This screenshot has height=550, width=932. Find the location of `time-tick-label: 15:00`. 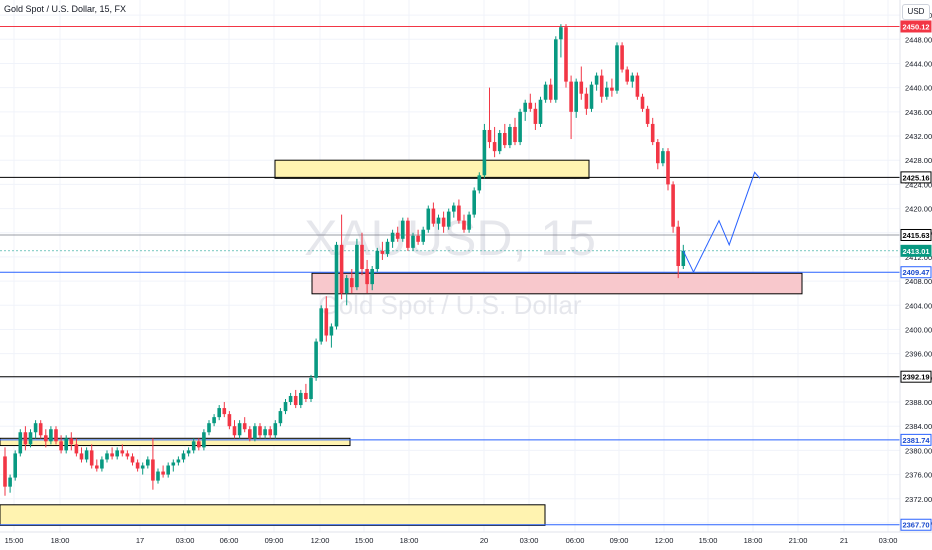

time-tick-label: 15:00 is located at coordinates (14, 540).